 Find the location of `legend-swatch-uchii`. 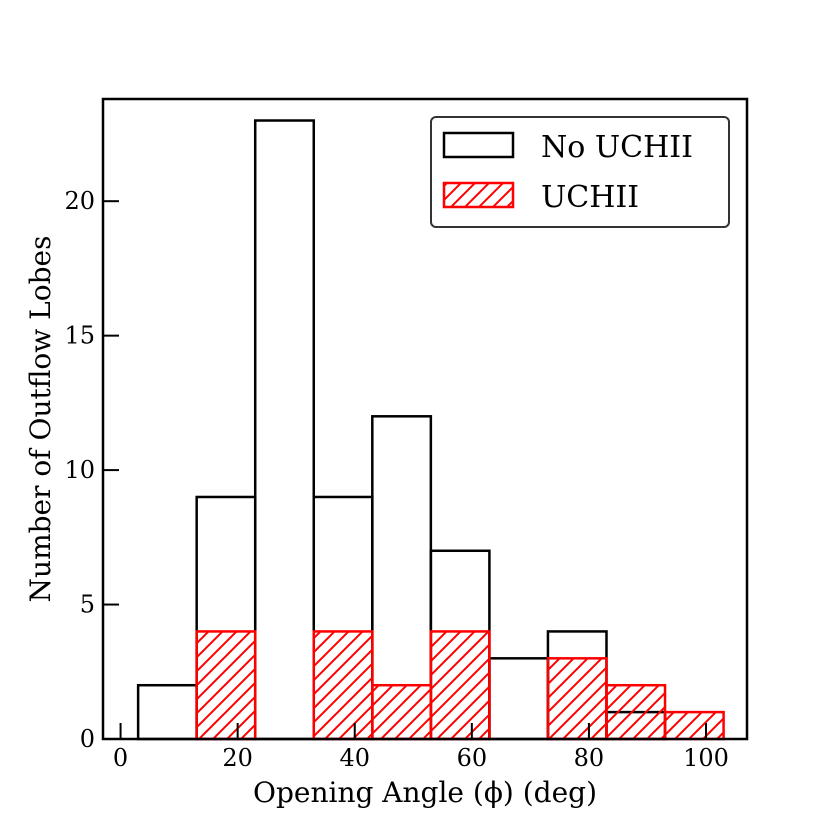

legend-swatch-uchii is located at coordinates (478, 195).